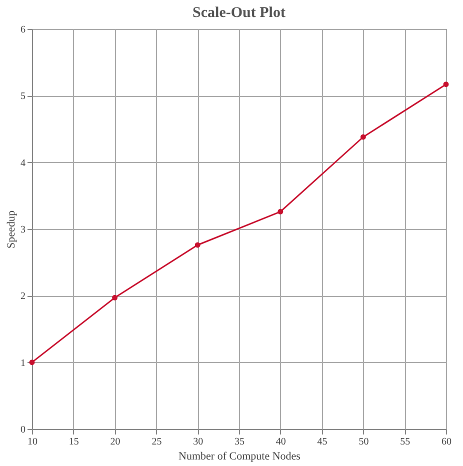 This screenshot has width=463, height=466. What do you see at coordinates (73, 442) in the screenshot?
I see `x-tick-label: 15` at bounding box center [73, 442].